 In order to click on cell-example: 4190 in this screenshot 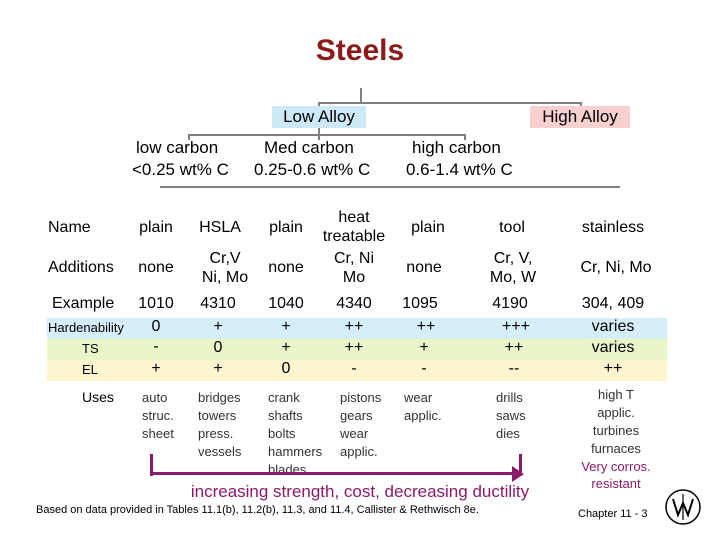, I will do `click(510, 303)`.